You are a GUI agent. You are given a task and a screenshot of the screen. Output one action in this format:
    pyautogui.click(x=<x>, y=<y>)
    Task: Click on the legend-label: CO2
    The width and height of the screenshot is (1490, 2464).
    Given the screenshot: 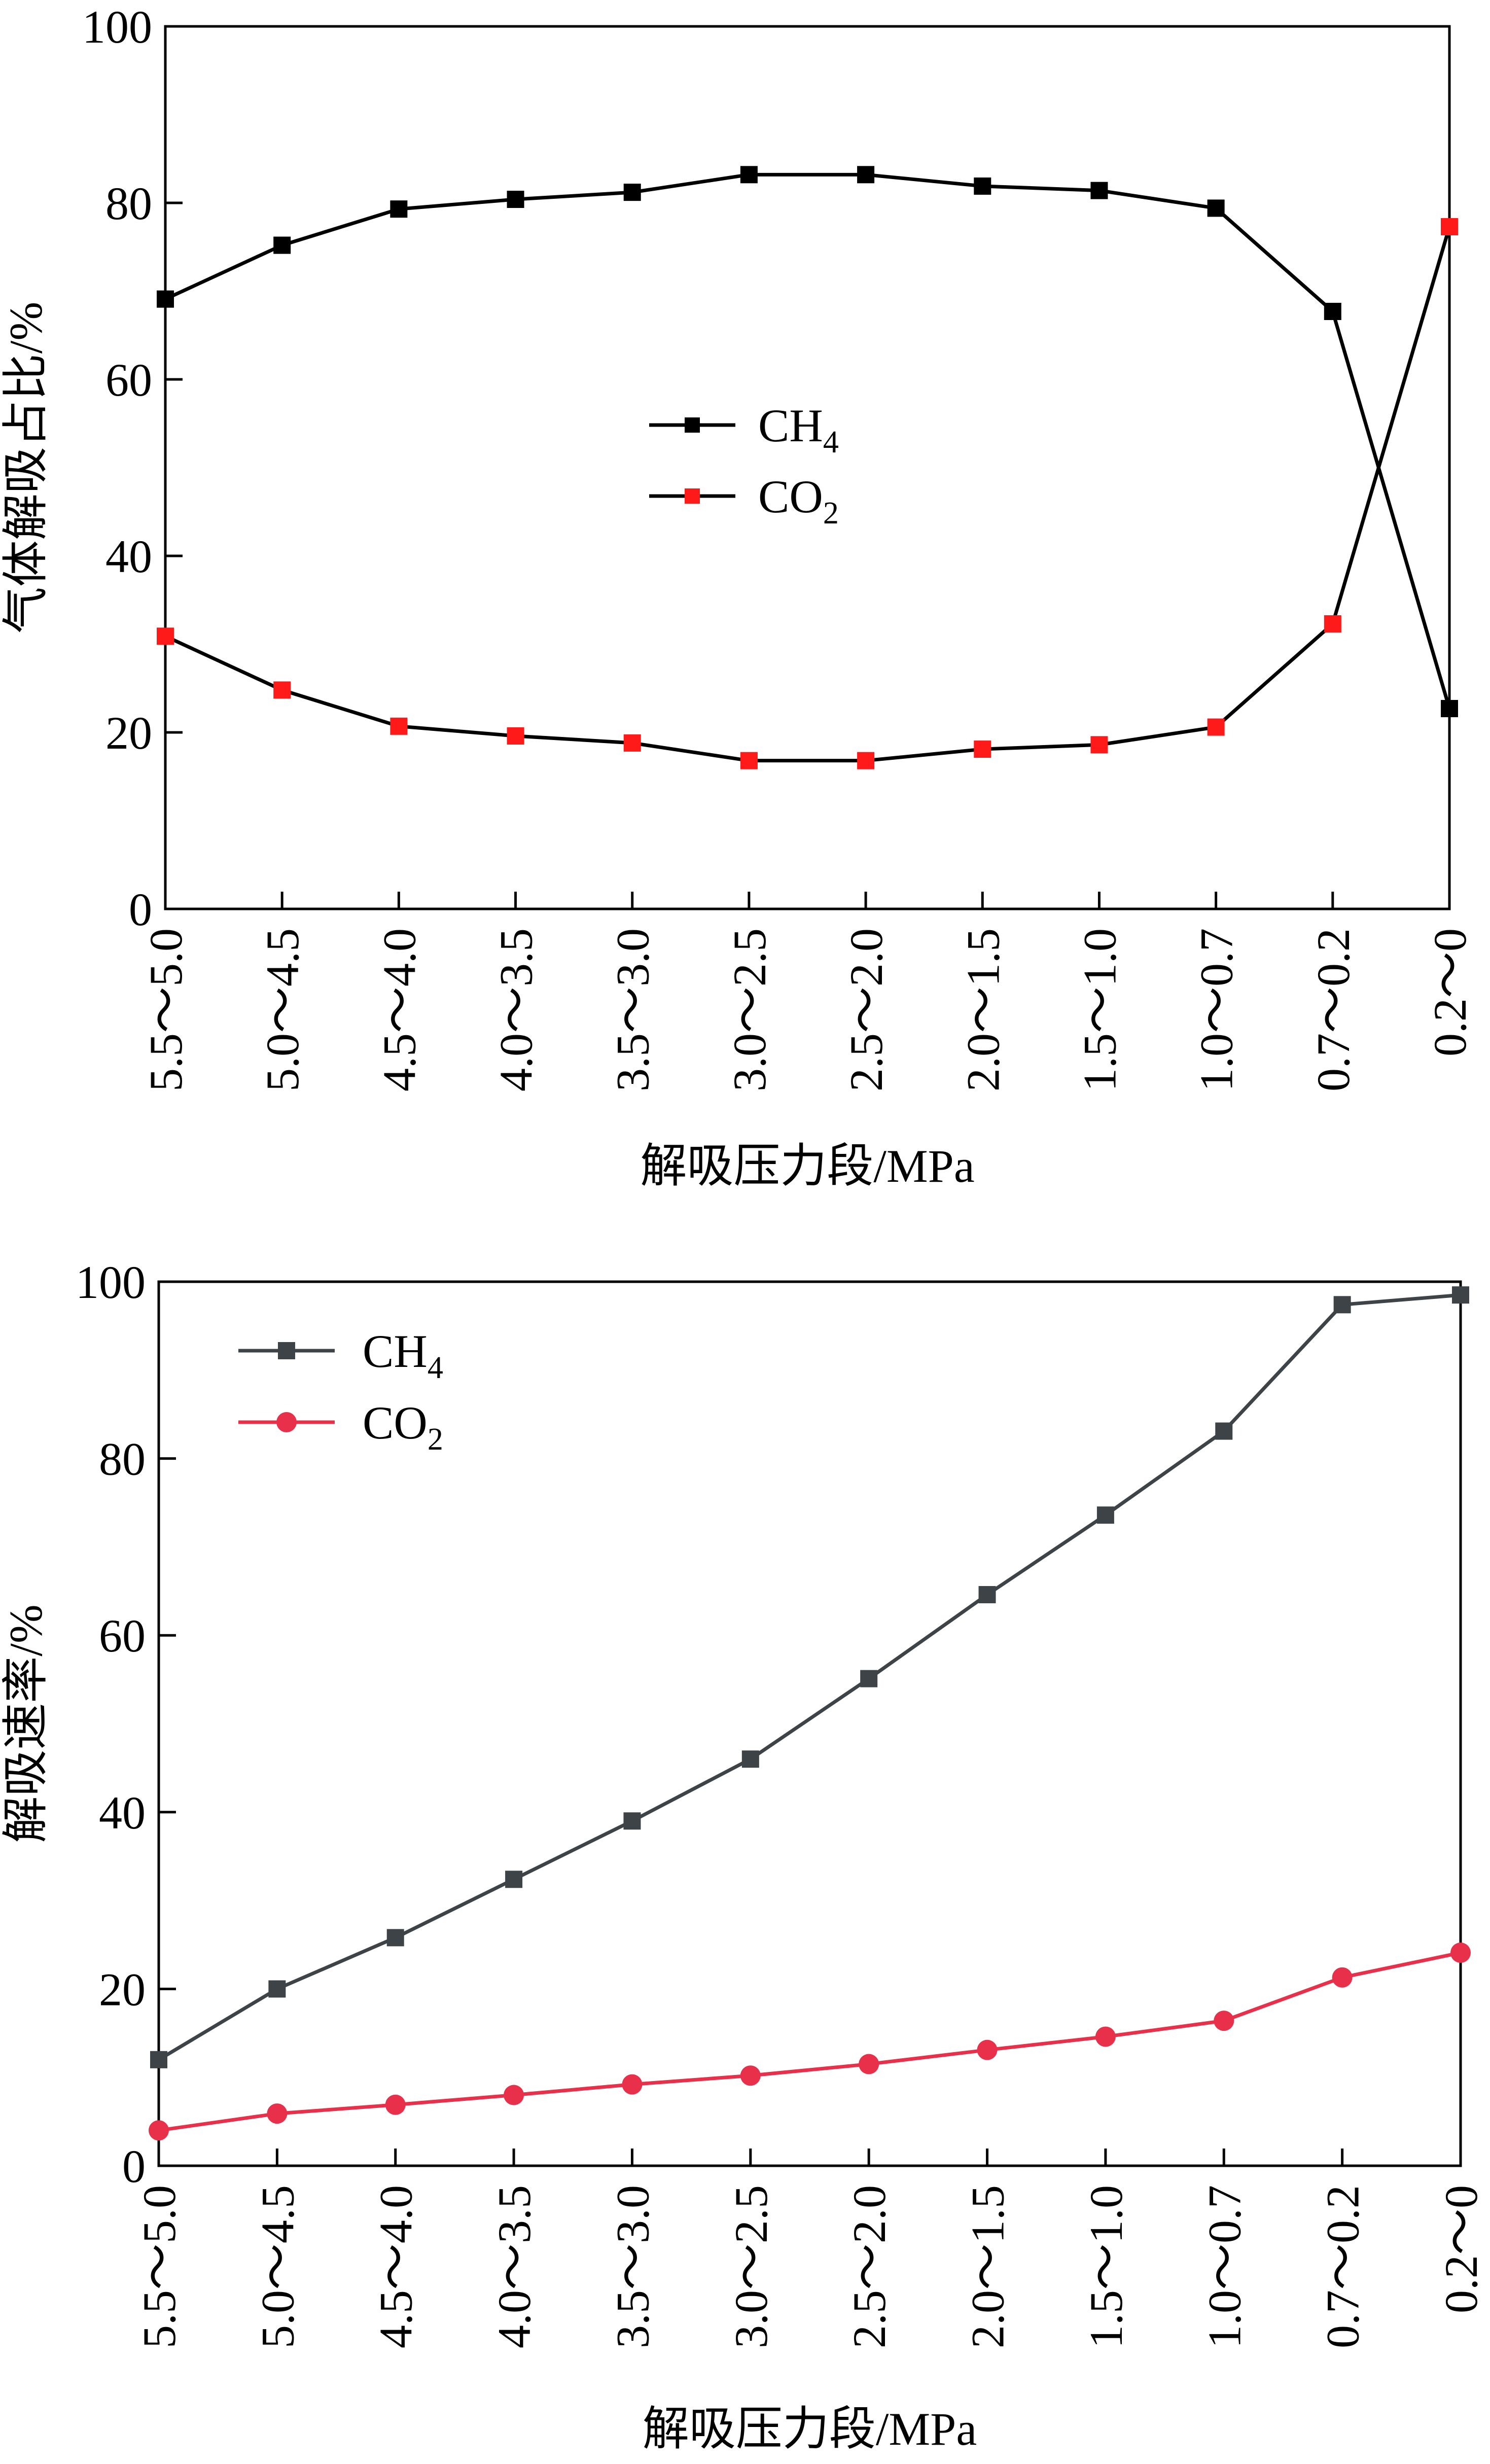 What is the action you would take?
    pyautogui.click(x=403, y=1427)
    